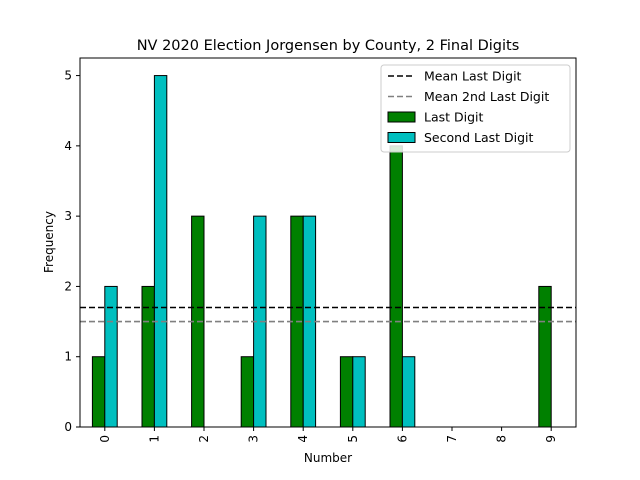 This screenshot has width=640, height=480. What do you see at coordinates (72, 251) in the screenshot?
I see `y-axis-ticks: 0 1 2 3 4 5` at bounding box center [72, 251].